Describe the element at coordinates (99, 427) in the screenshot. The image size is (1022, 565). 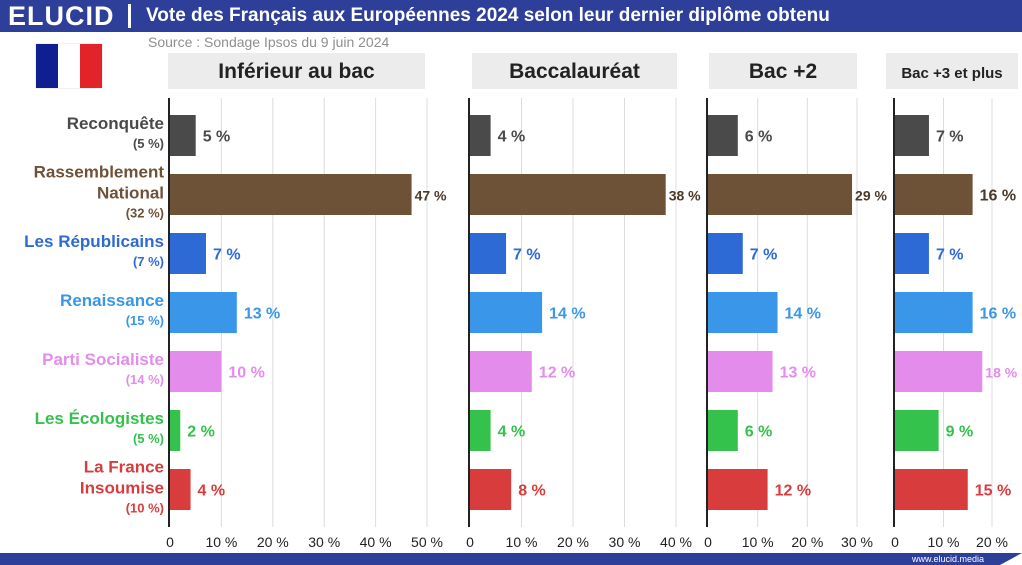
I see `category-label-5: Les Écologistes (5 %)` at that location.